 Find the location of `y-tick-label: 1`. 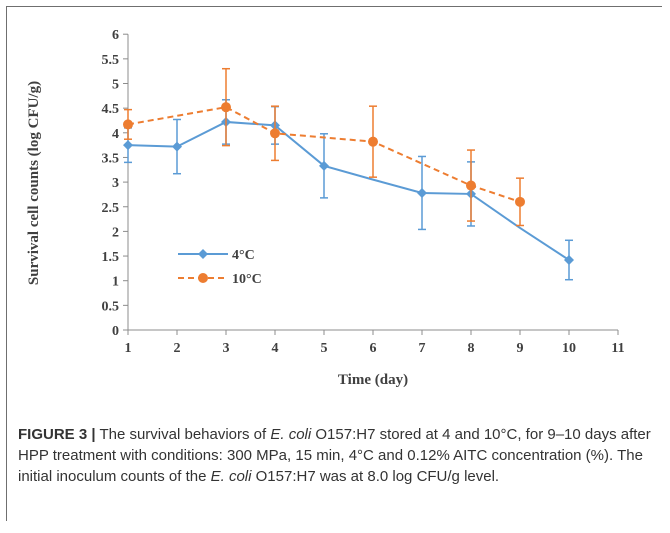

y-tick-label: 1 is located at coordinates (115, 282).